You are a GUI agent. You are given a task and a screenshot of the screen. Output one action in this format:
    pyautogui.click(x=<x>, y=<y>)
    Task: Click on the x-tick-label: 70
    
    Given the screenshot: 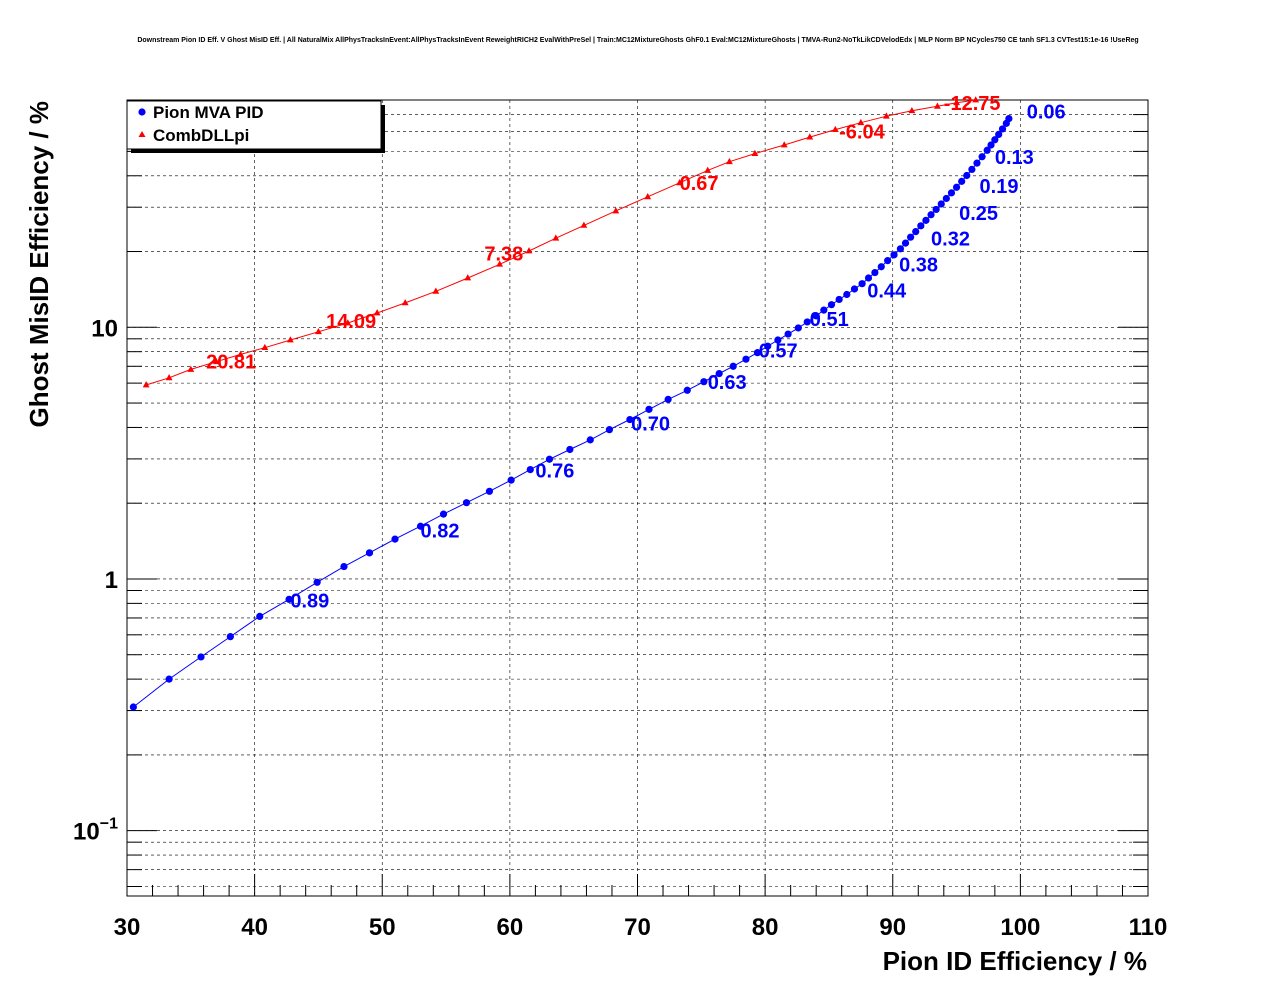 What is the action you would take?
    pyautogui.click(x=637, y=927)
    